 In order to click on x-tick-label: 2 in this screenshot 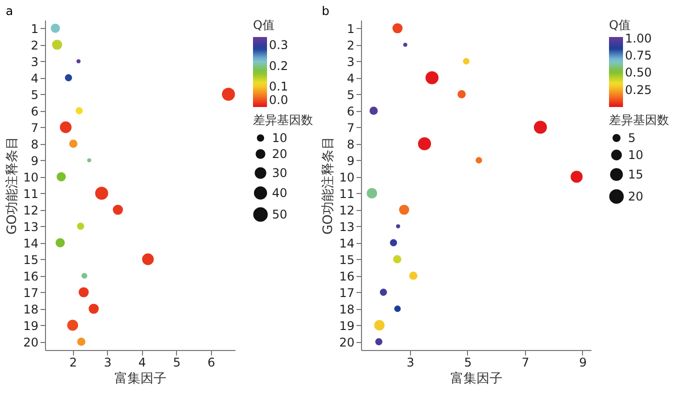, I will do `click(73, 363)`.